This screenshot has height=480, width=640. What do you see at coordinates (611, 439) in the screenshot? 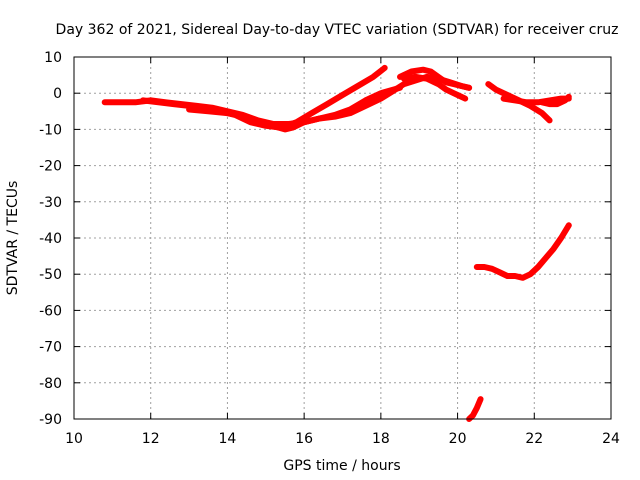
I see `x-tick-label: 24` at bounding box center [611, 439].